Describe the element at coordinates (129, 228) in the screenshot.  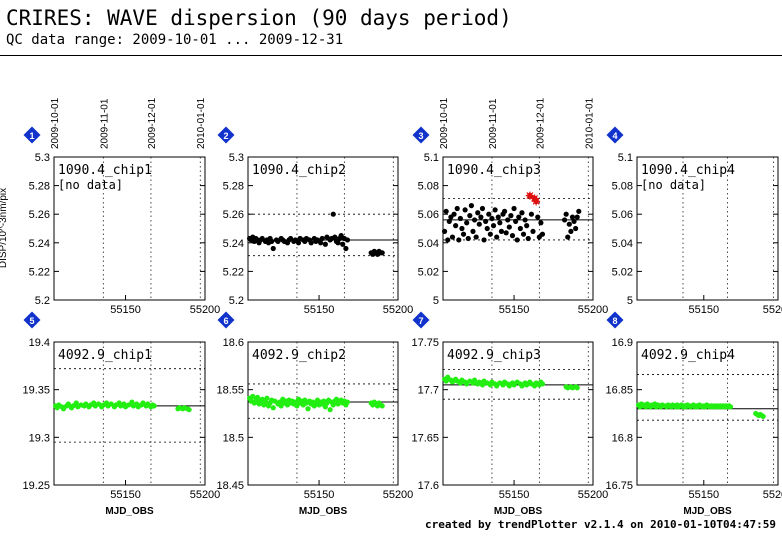
I see `panel-1-frame` at that location.